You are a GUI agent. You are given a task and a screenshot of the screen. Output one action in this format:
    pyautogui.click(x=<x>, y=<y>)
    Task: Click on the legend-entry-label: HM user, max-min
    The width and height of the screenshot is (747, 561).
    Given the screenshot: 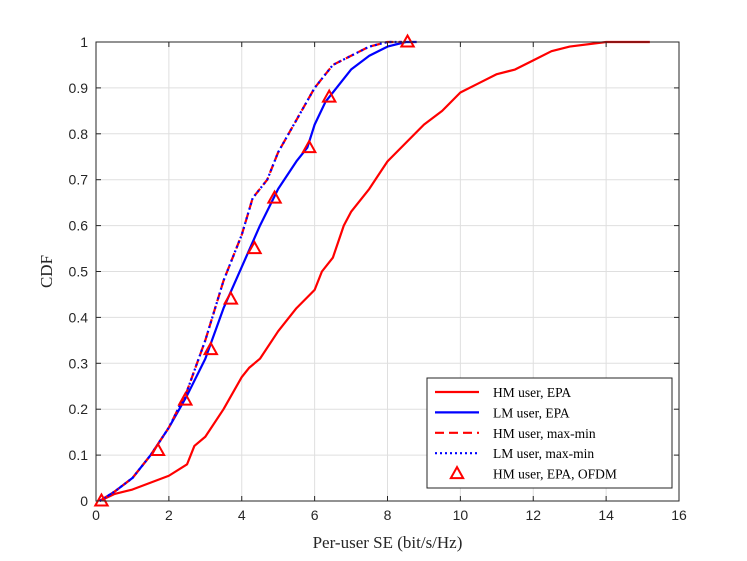 What is the action you would take?
    pyautogui.click(x=544, y=433)
    